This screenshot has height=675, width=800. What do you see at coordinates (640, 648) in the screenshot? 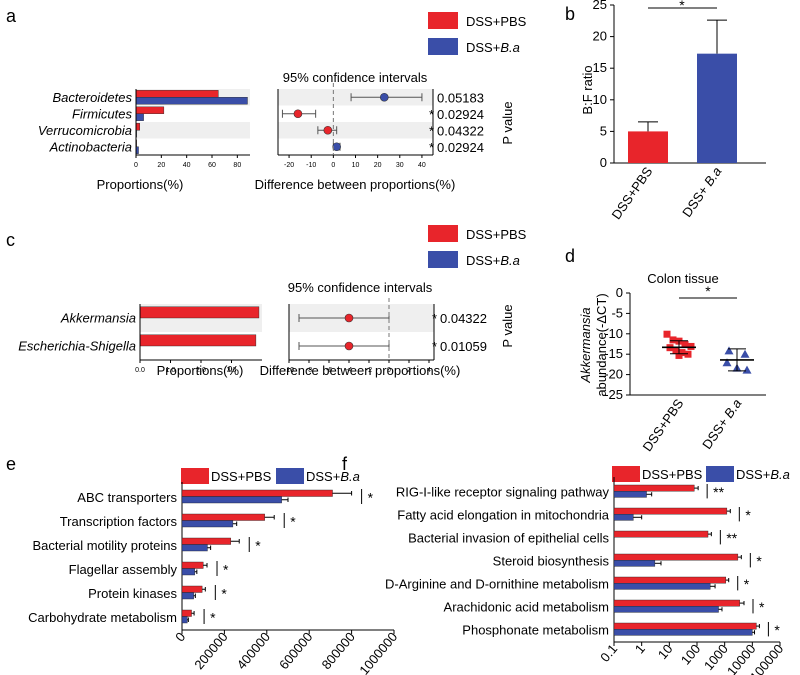
I see `x-tick-label: 1` at bounding box center [640, 648].